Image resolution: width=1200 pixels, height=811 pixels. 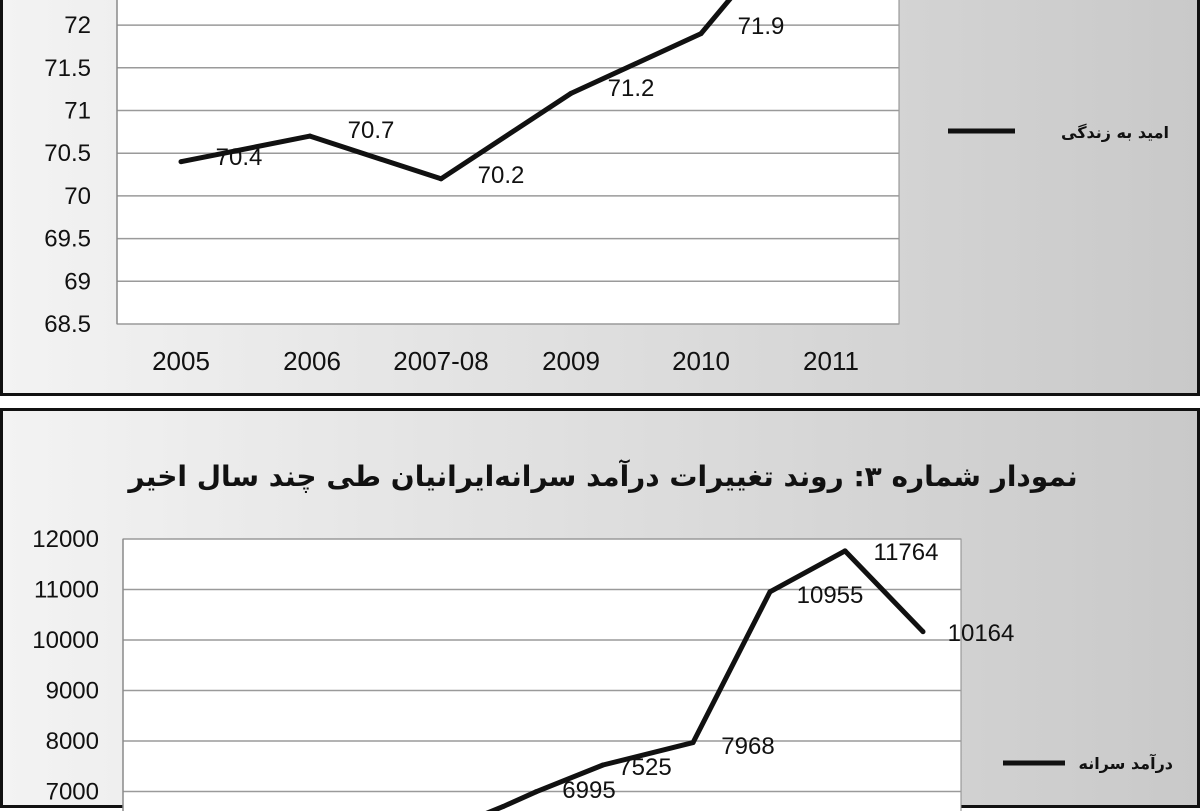 What do you see at coordinates (371, 130) in the screenshot?
I see `data-label: 70.7` at bounding box center [371, 130].